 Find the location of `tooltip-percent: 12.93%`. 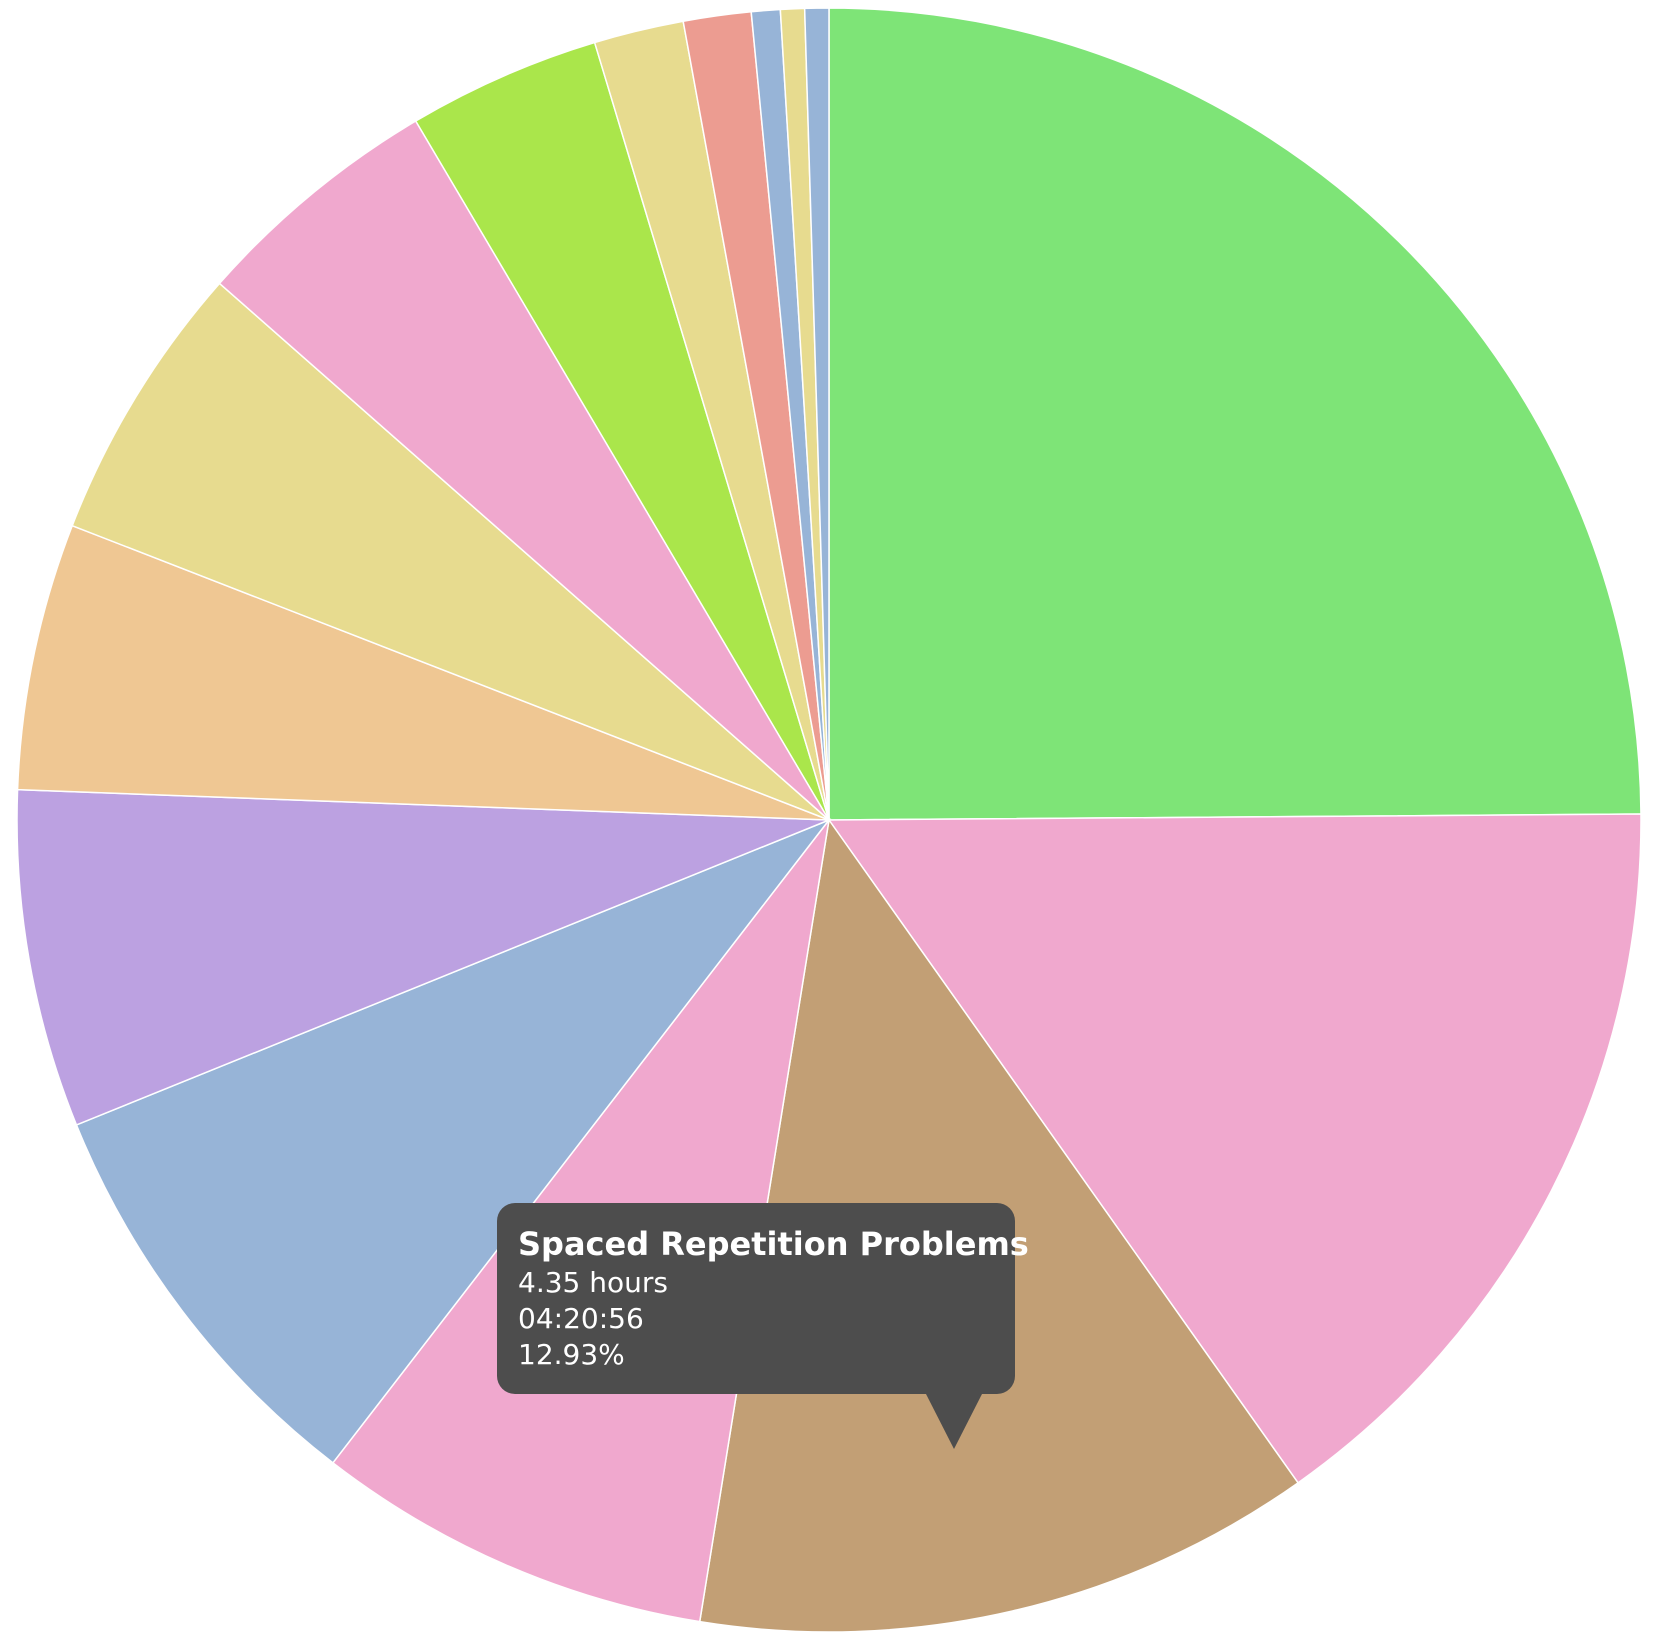

tooltip-percent: 12.93% is located at coordinates (571, 1354).